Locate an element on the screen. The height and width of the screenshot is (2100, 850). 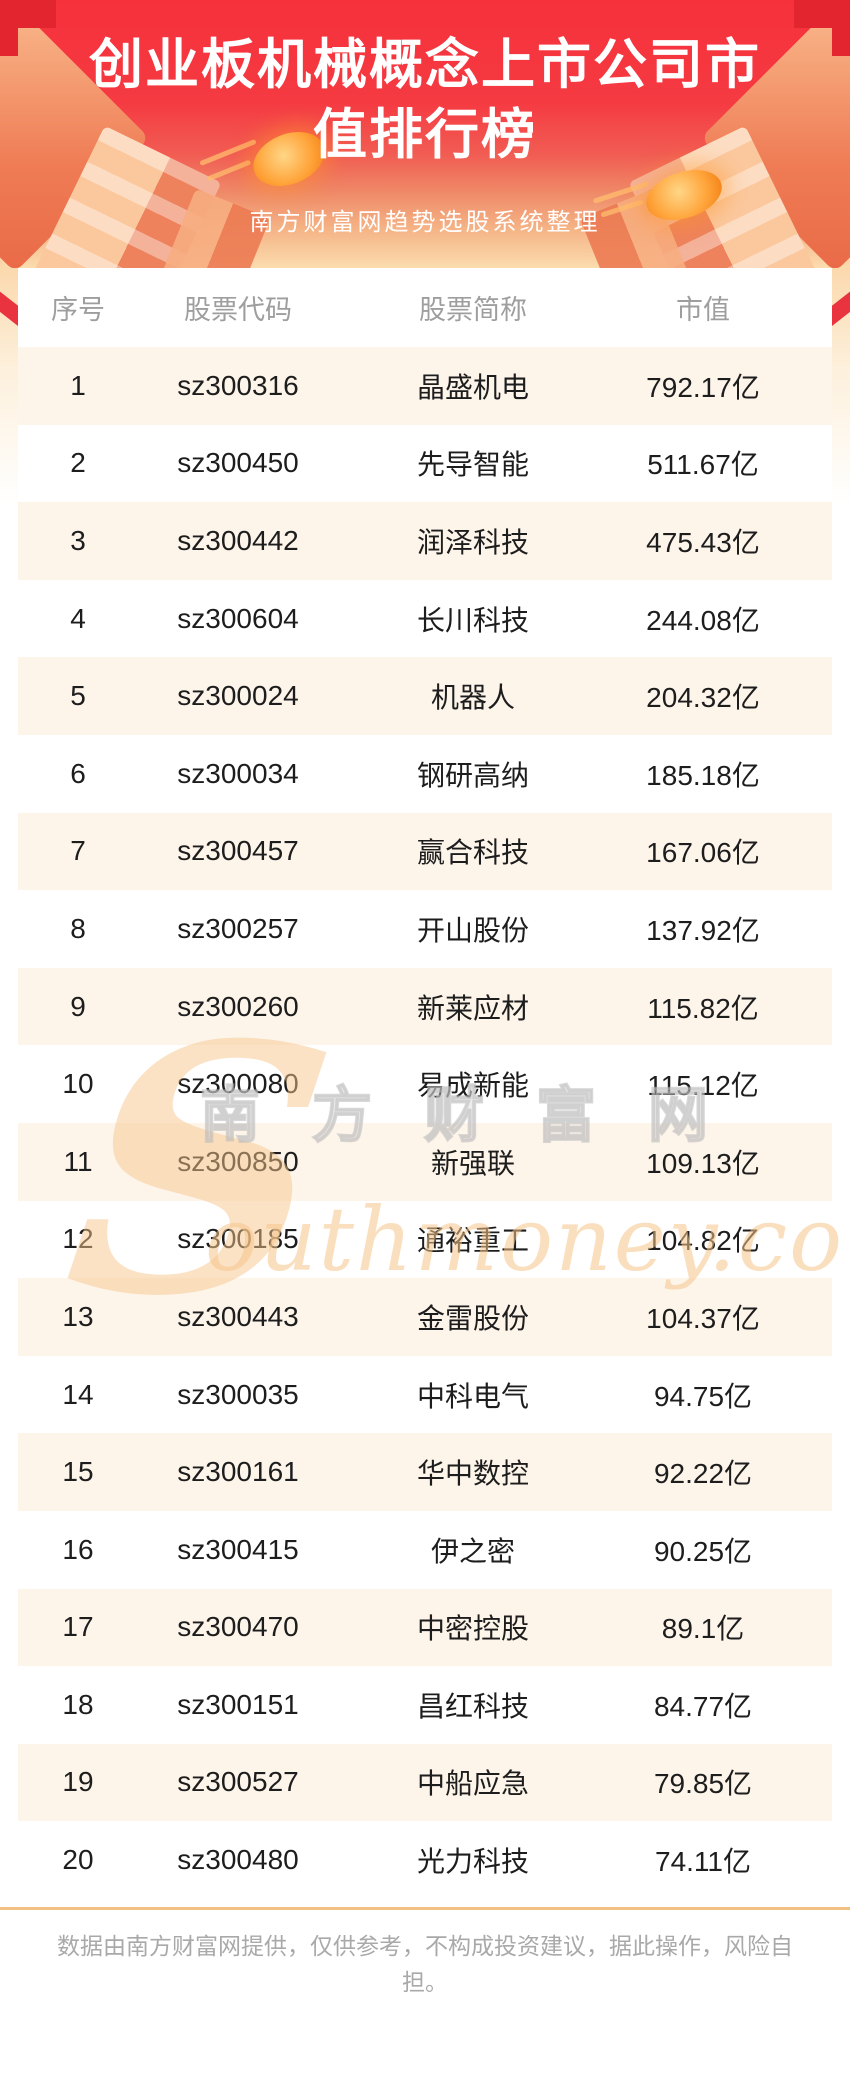
name-cell: 金雷股份 is located at coordinates (472, 1318).